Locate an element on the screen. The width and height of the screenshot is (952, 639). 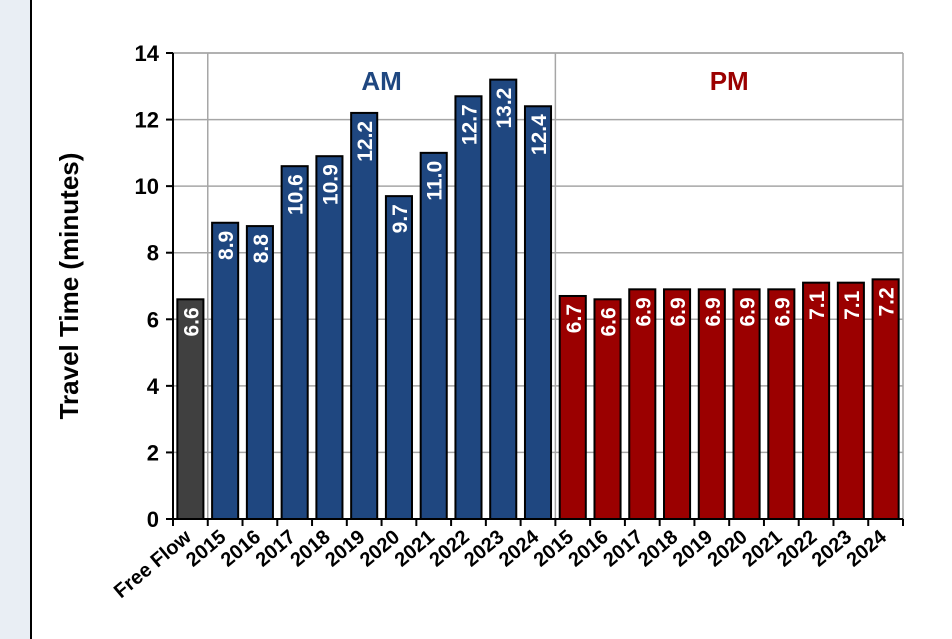
bar-value-label: 6.7 is located at coordinates (574, 318).